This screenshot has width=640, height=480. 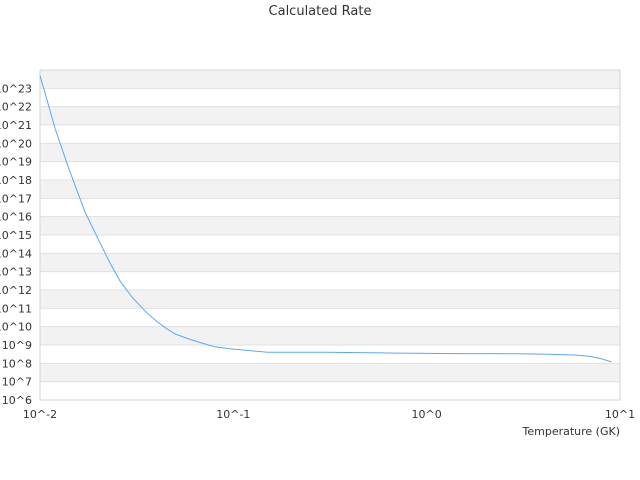 I want to click on y-tick-label: 10^20, so click(x=16, y=143).